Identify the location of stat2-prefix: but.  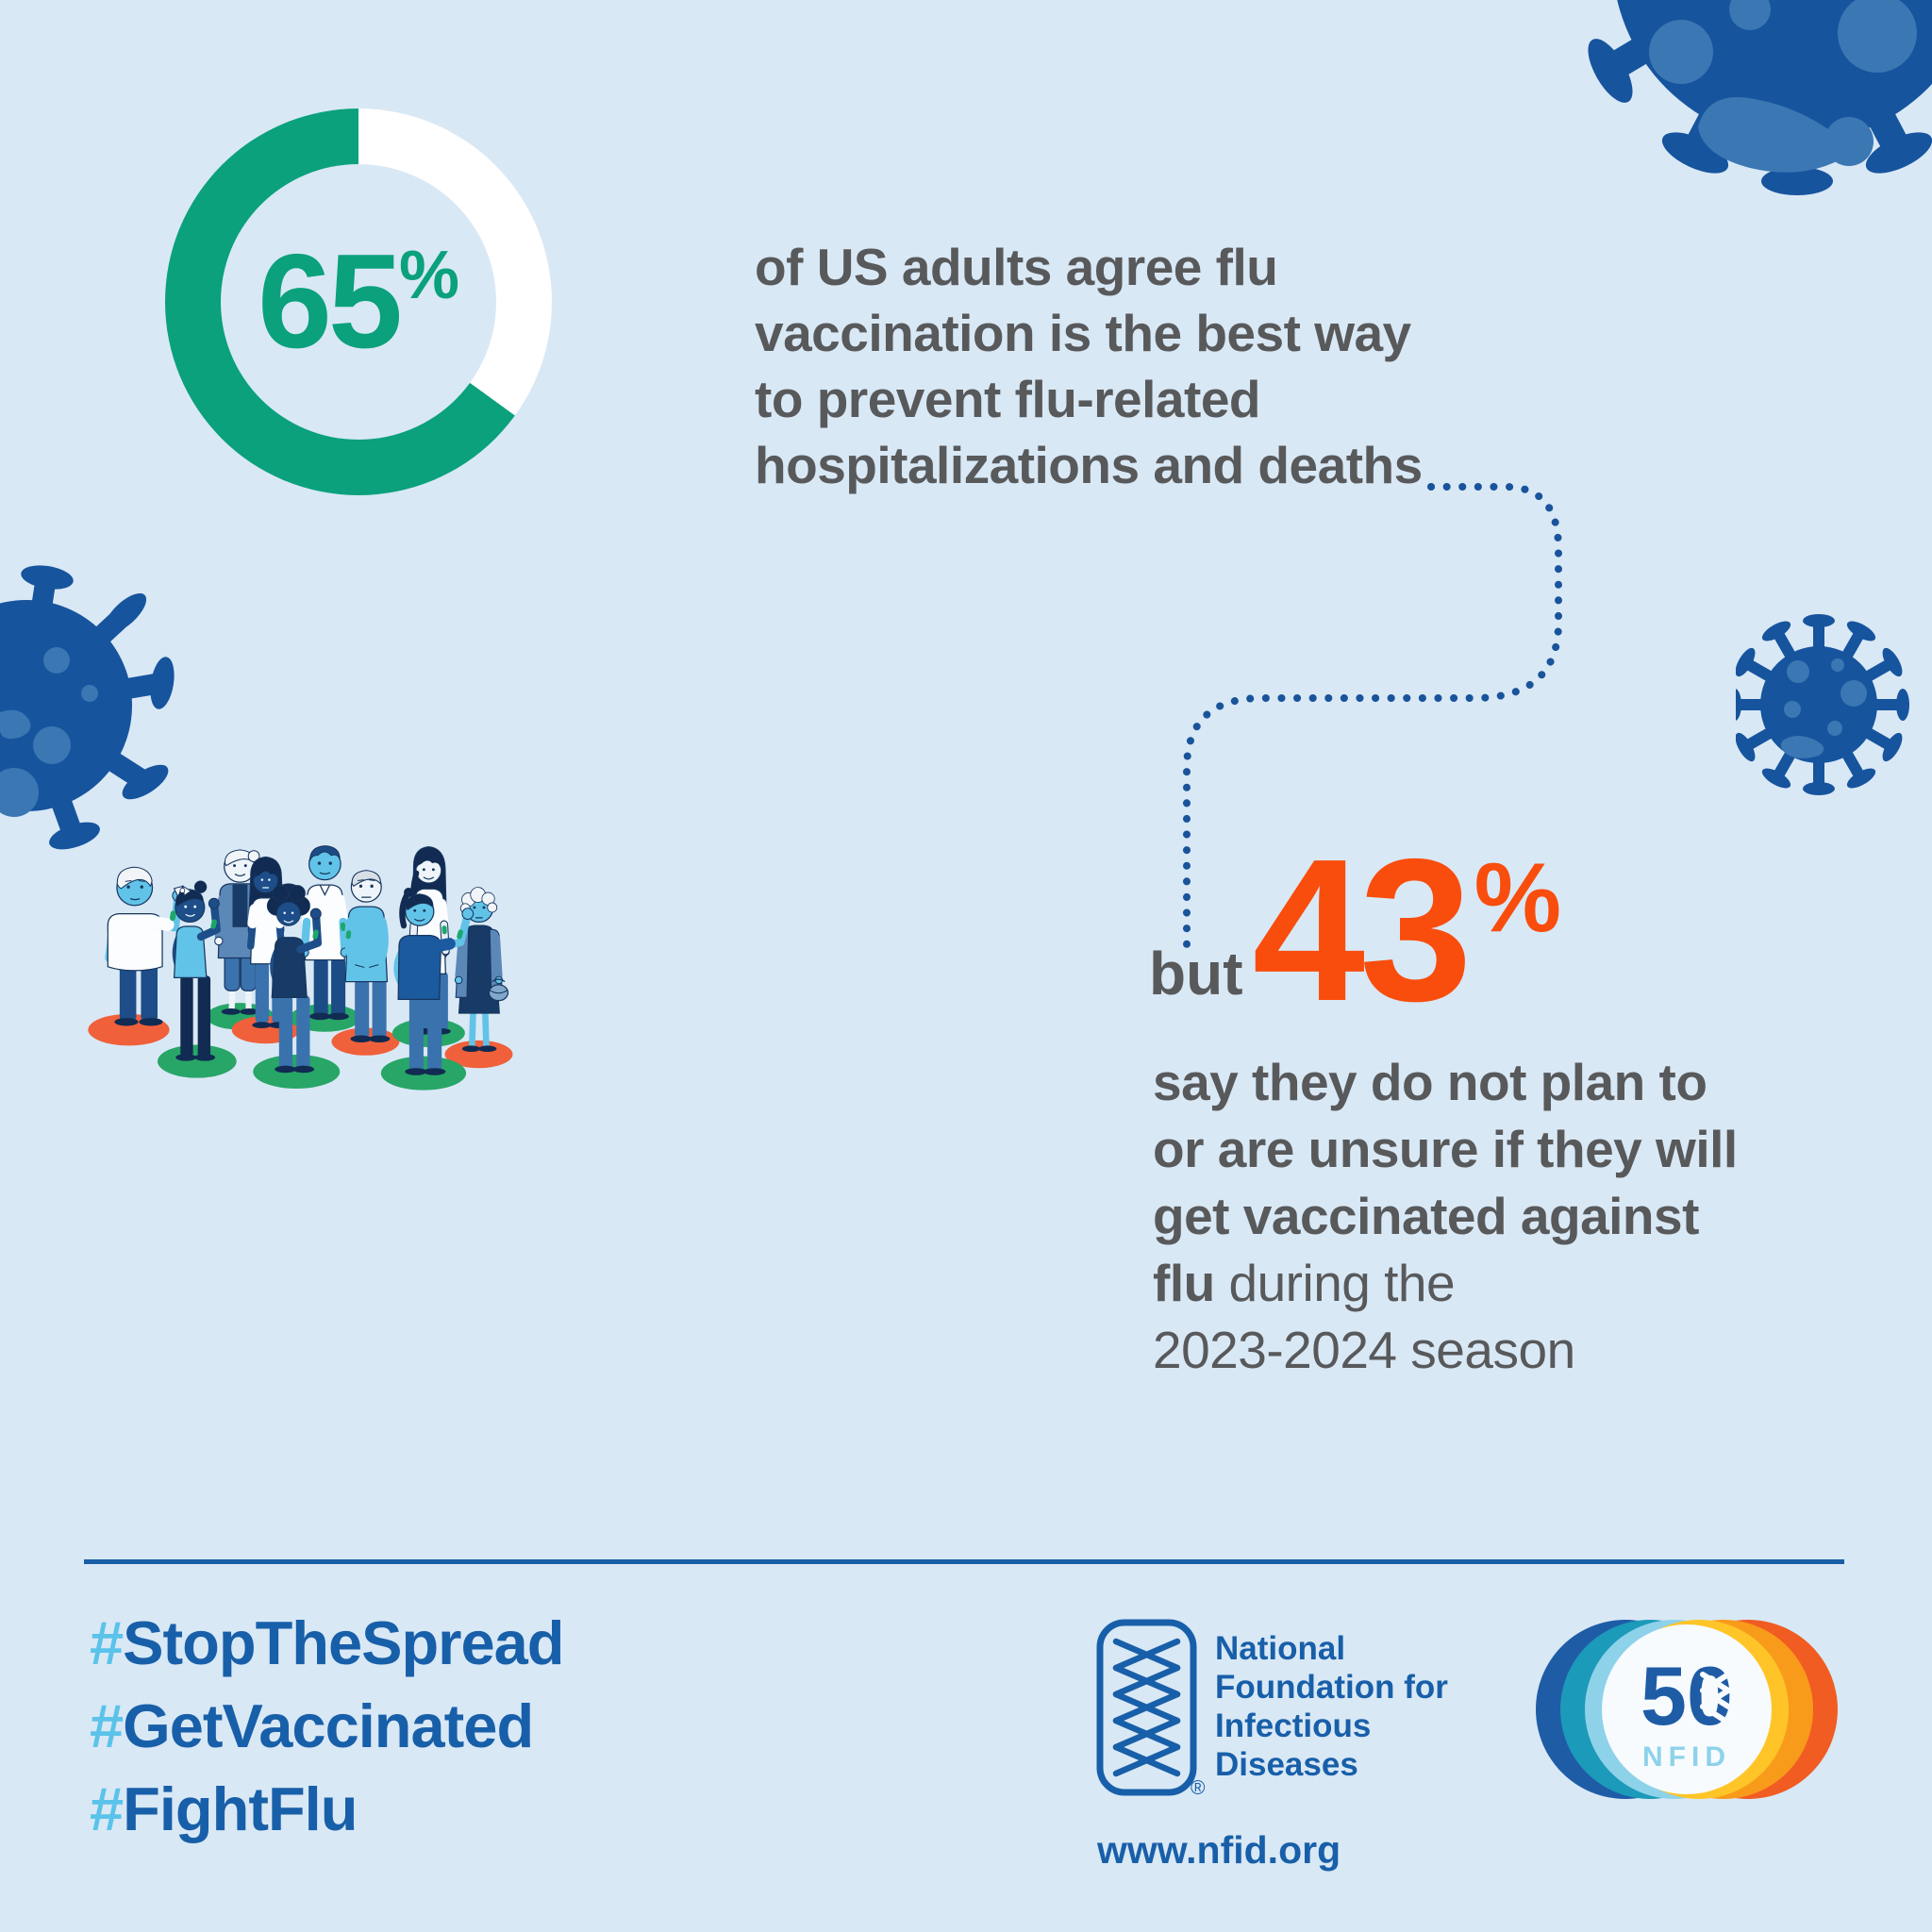
(1196, 974).